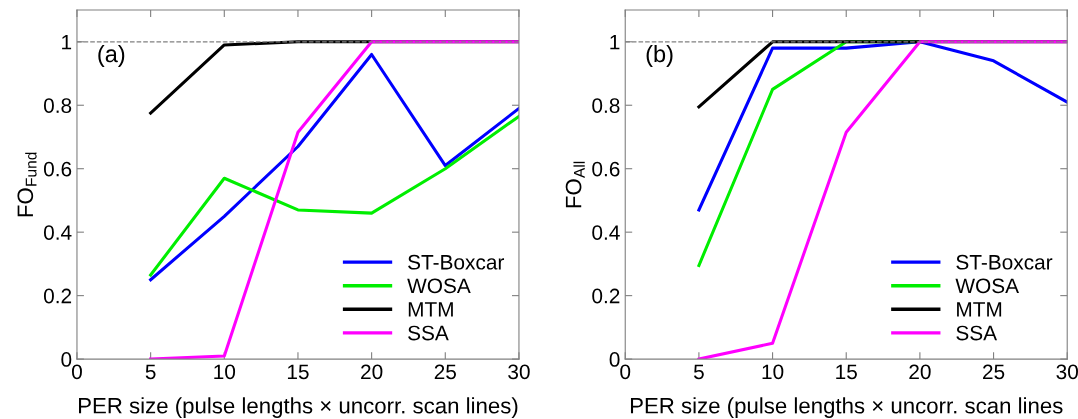 The image size is (1078, 419). I want to click on y-axis-title: FO$_{All}$, so click(575, 184).